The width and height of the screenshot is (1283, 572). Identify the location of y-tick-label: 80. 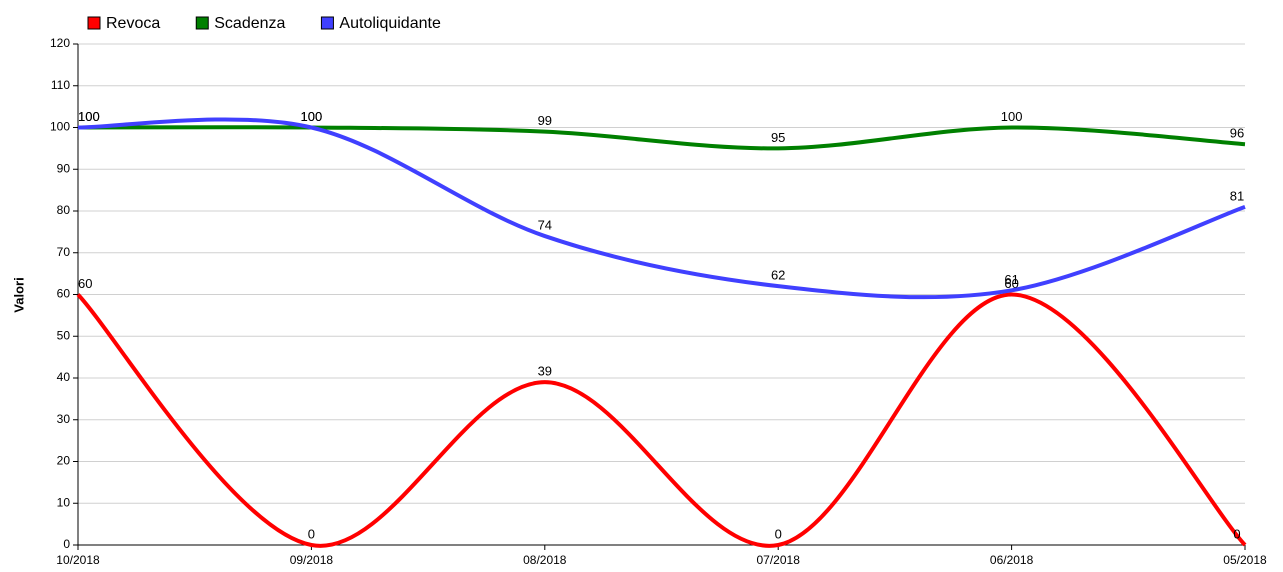
(64, 210).